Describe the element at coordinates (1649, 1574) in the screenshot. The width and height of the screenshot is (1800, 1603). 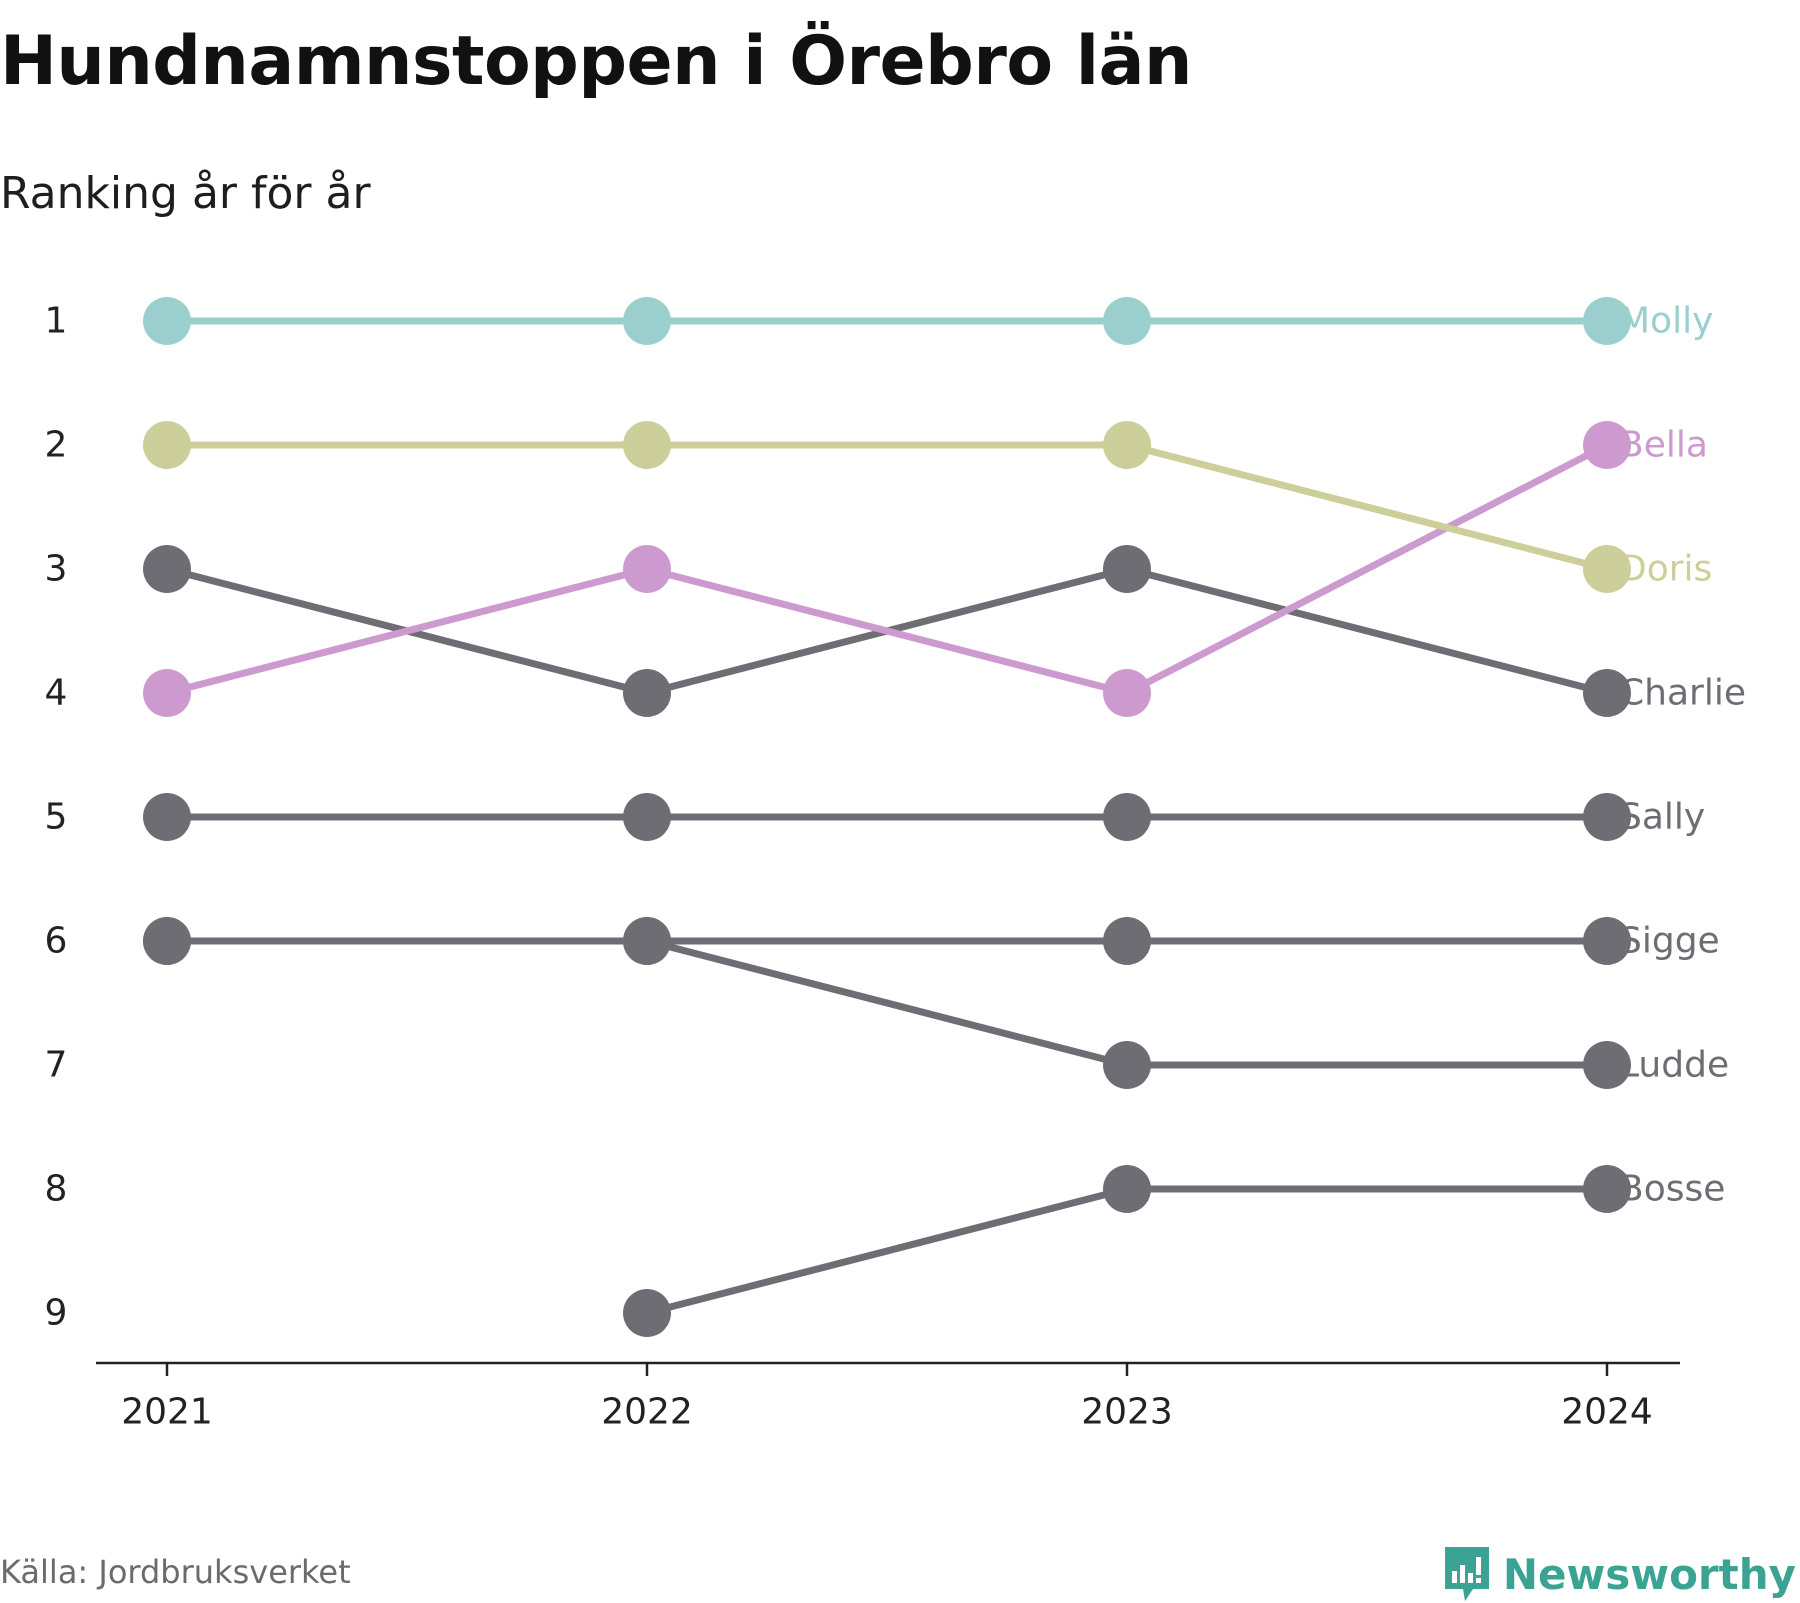
I see `brand-name: Newsworthy` at that location.